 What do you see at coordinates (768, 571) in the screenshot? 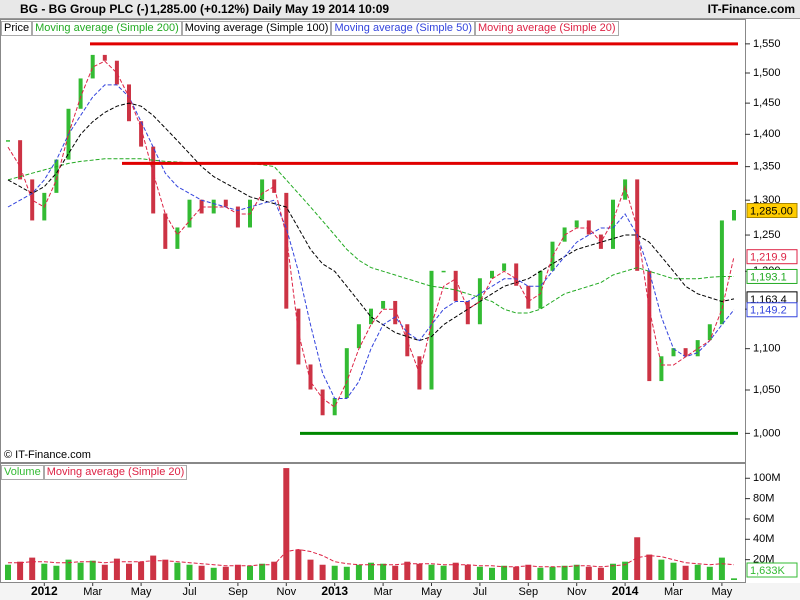
I see `last-value-label: 1,633K` at bounding box center [768, 571].